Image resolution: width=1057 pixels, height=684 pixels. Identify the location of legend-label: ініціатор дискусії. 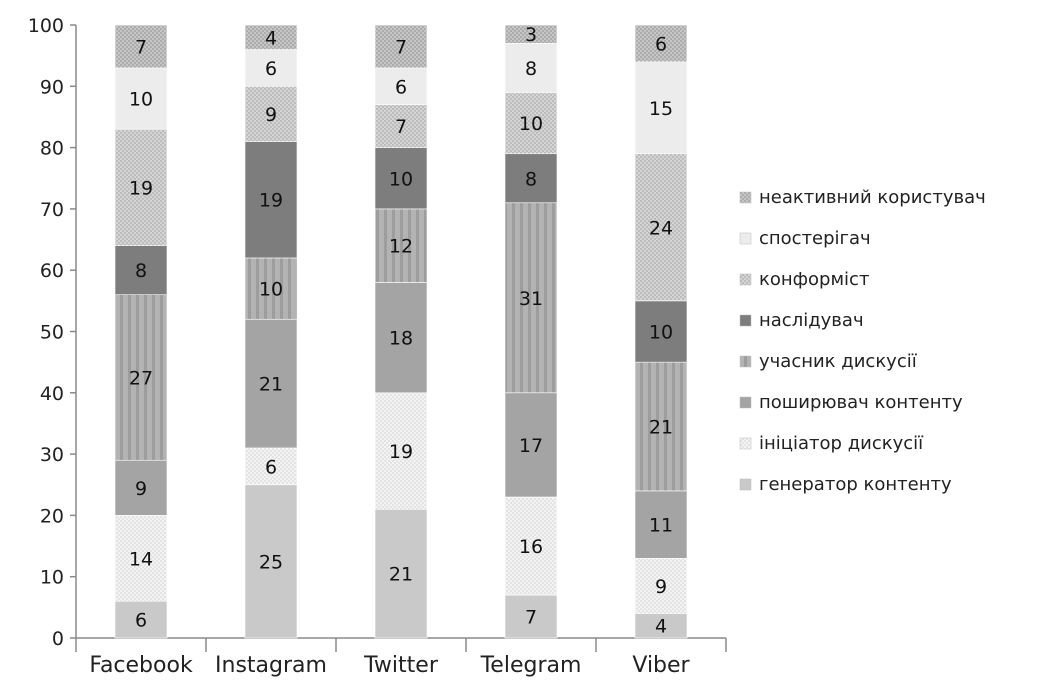
(841, 443).